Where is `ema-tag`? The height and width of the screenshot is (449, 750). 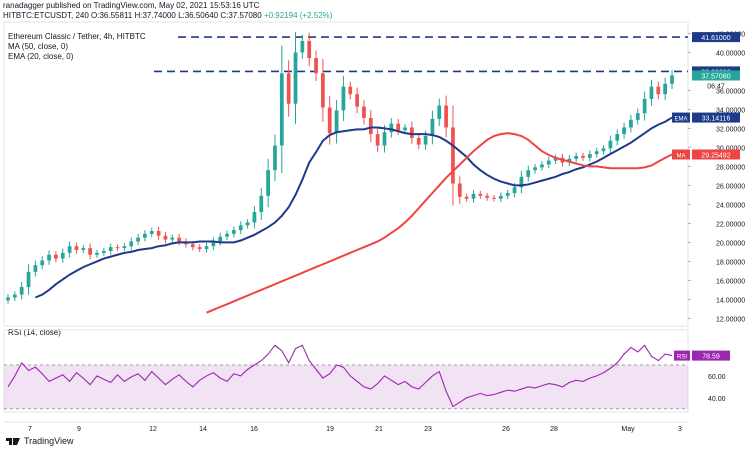
ema-tag is located at coordinates (716, 117).